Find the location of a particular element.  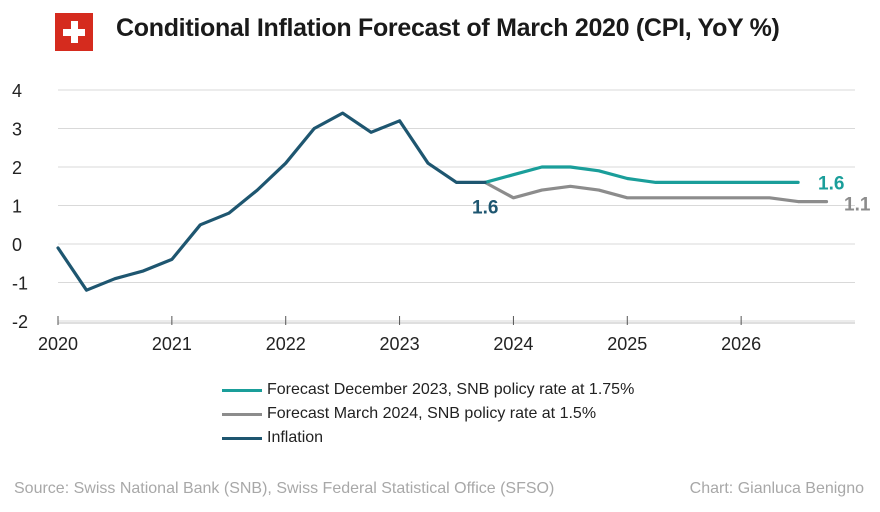

chart-credit: Chart: Gianluca Benigno is located at coordinates (776, 488).